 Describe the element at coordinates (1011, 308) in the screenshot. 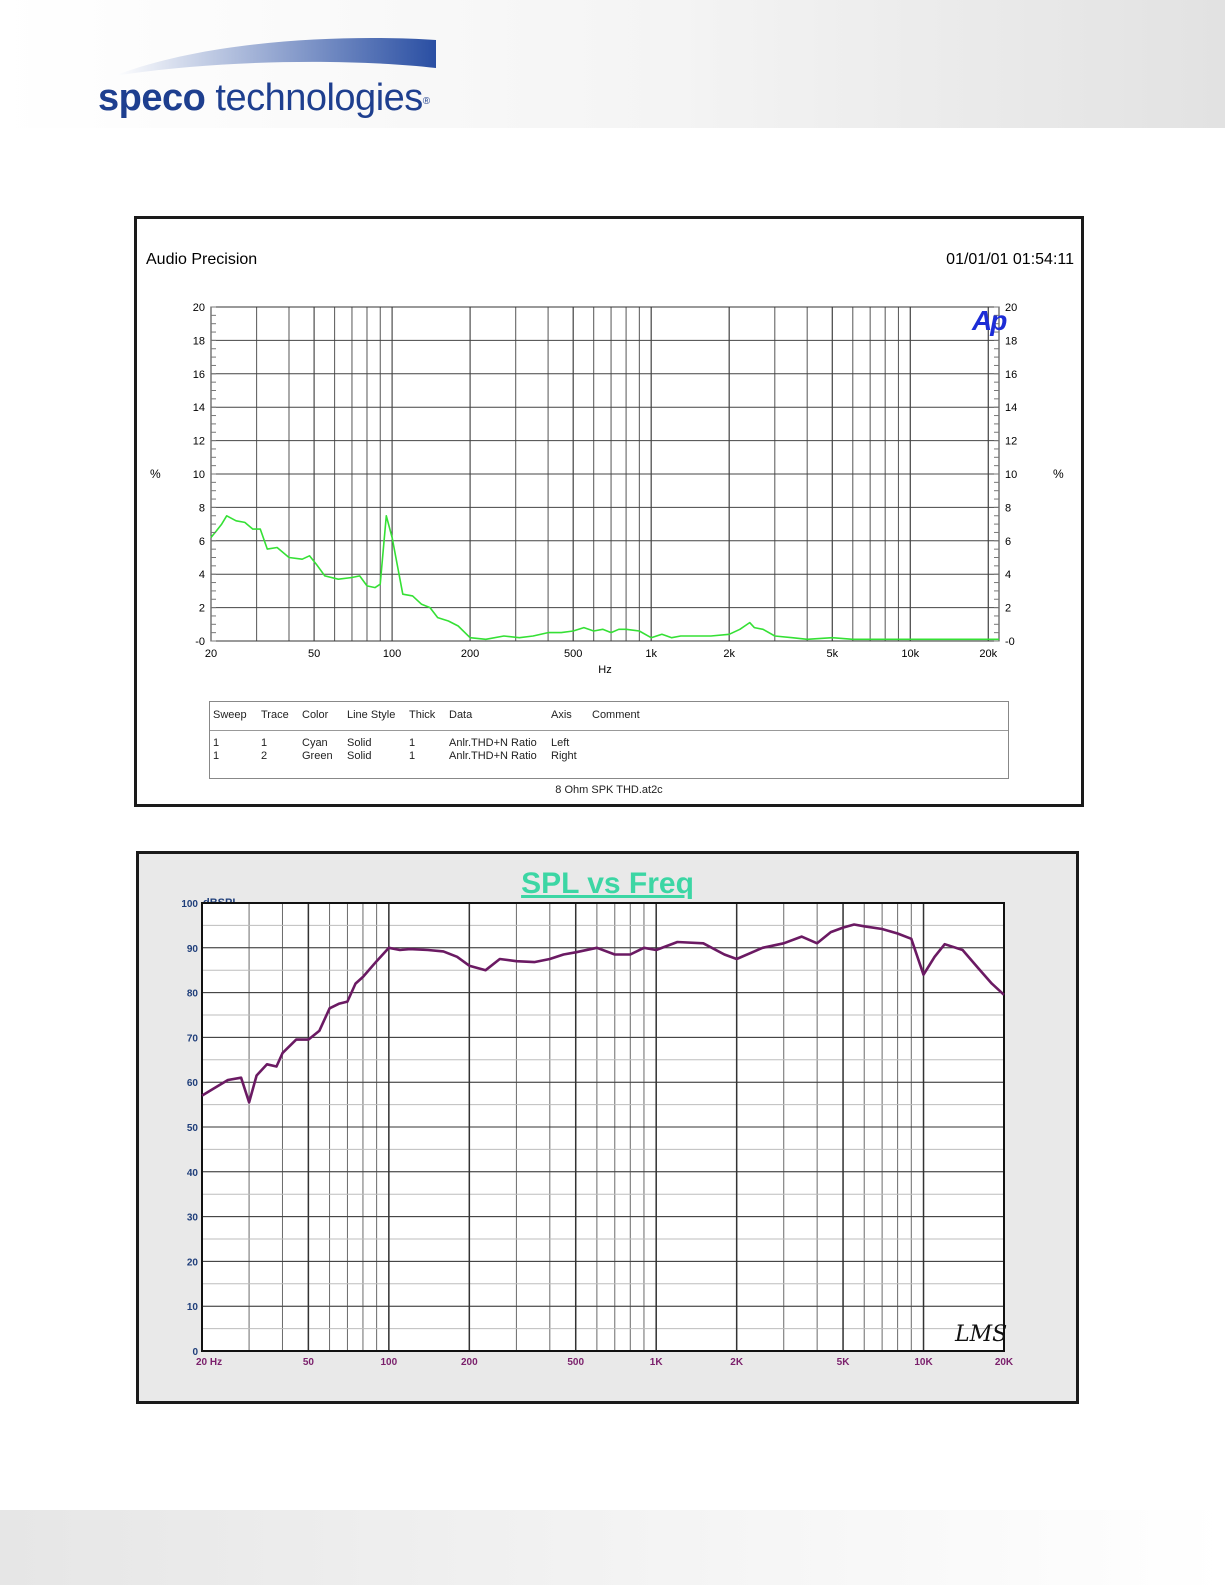

I see `y-tick-label-right: 20` at that location.